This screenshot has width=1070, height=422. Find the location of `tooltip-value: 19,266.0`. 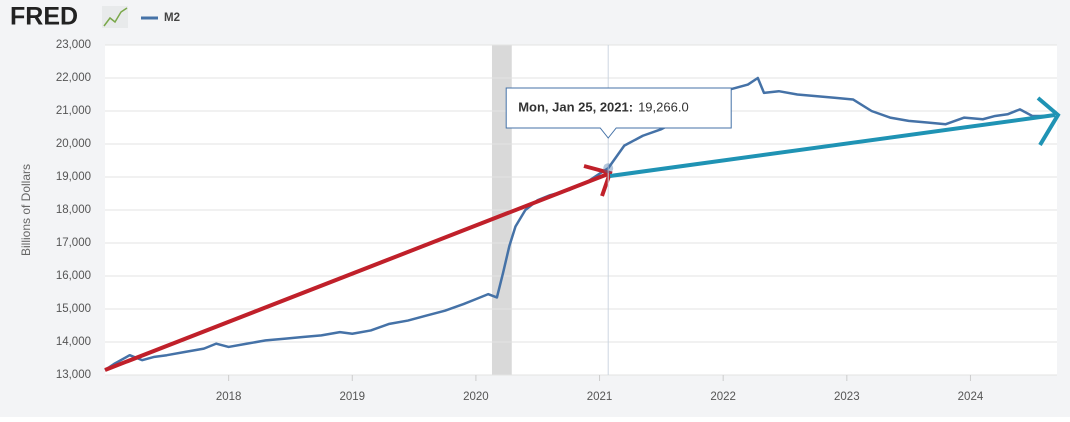

tooltip-value: 19,266.0 is located at coordinates (663, 106).